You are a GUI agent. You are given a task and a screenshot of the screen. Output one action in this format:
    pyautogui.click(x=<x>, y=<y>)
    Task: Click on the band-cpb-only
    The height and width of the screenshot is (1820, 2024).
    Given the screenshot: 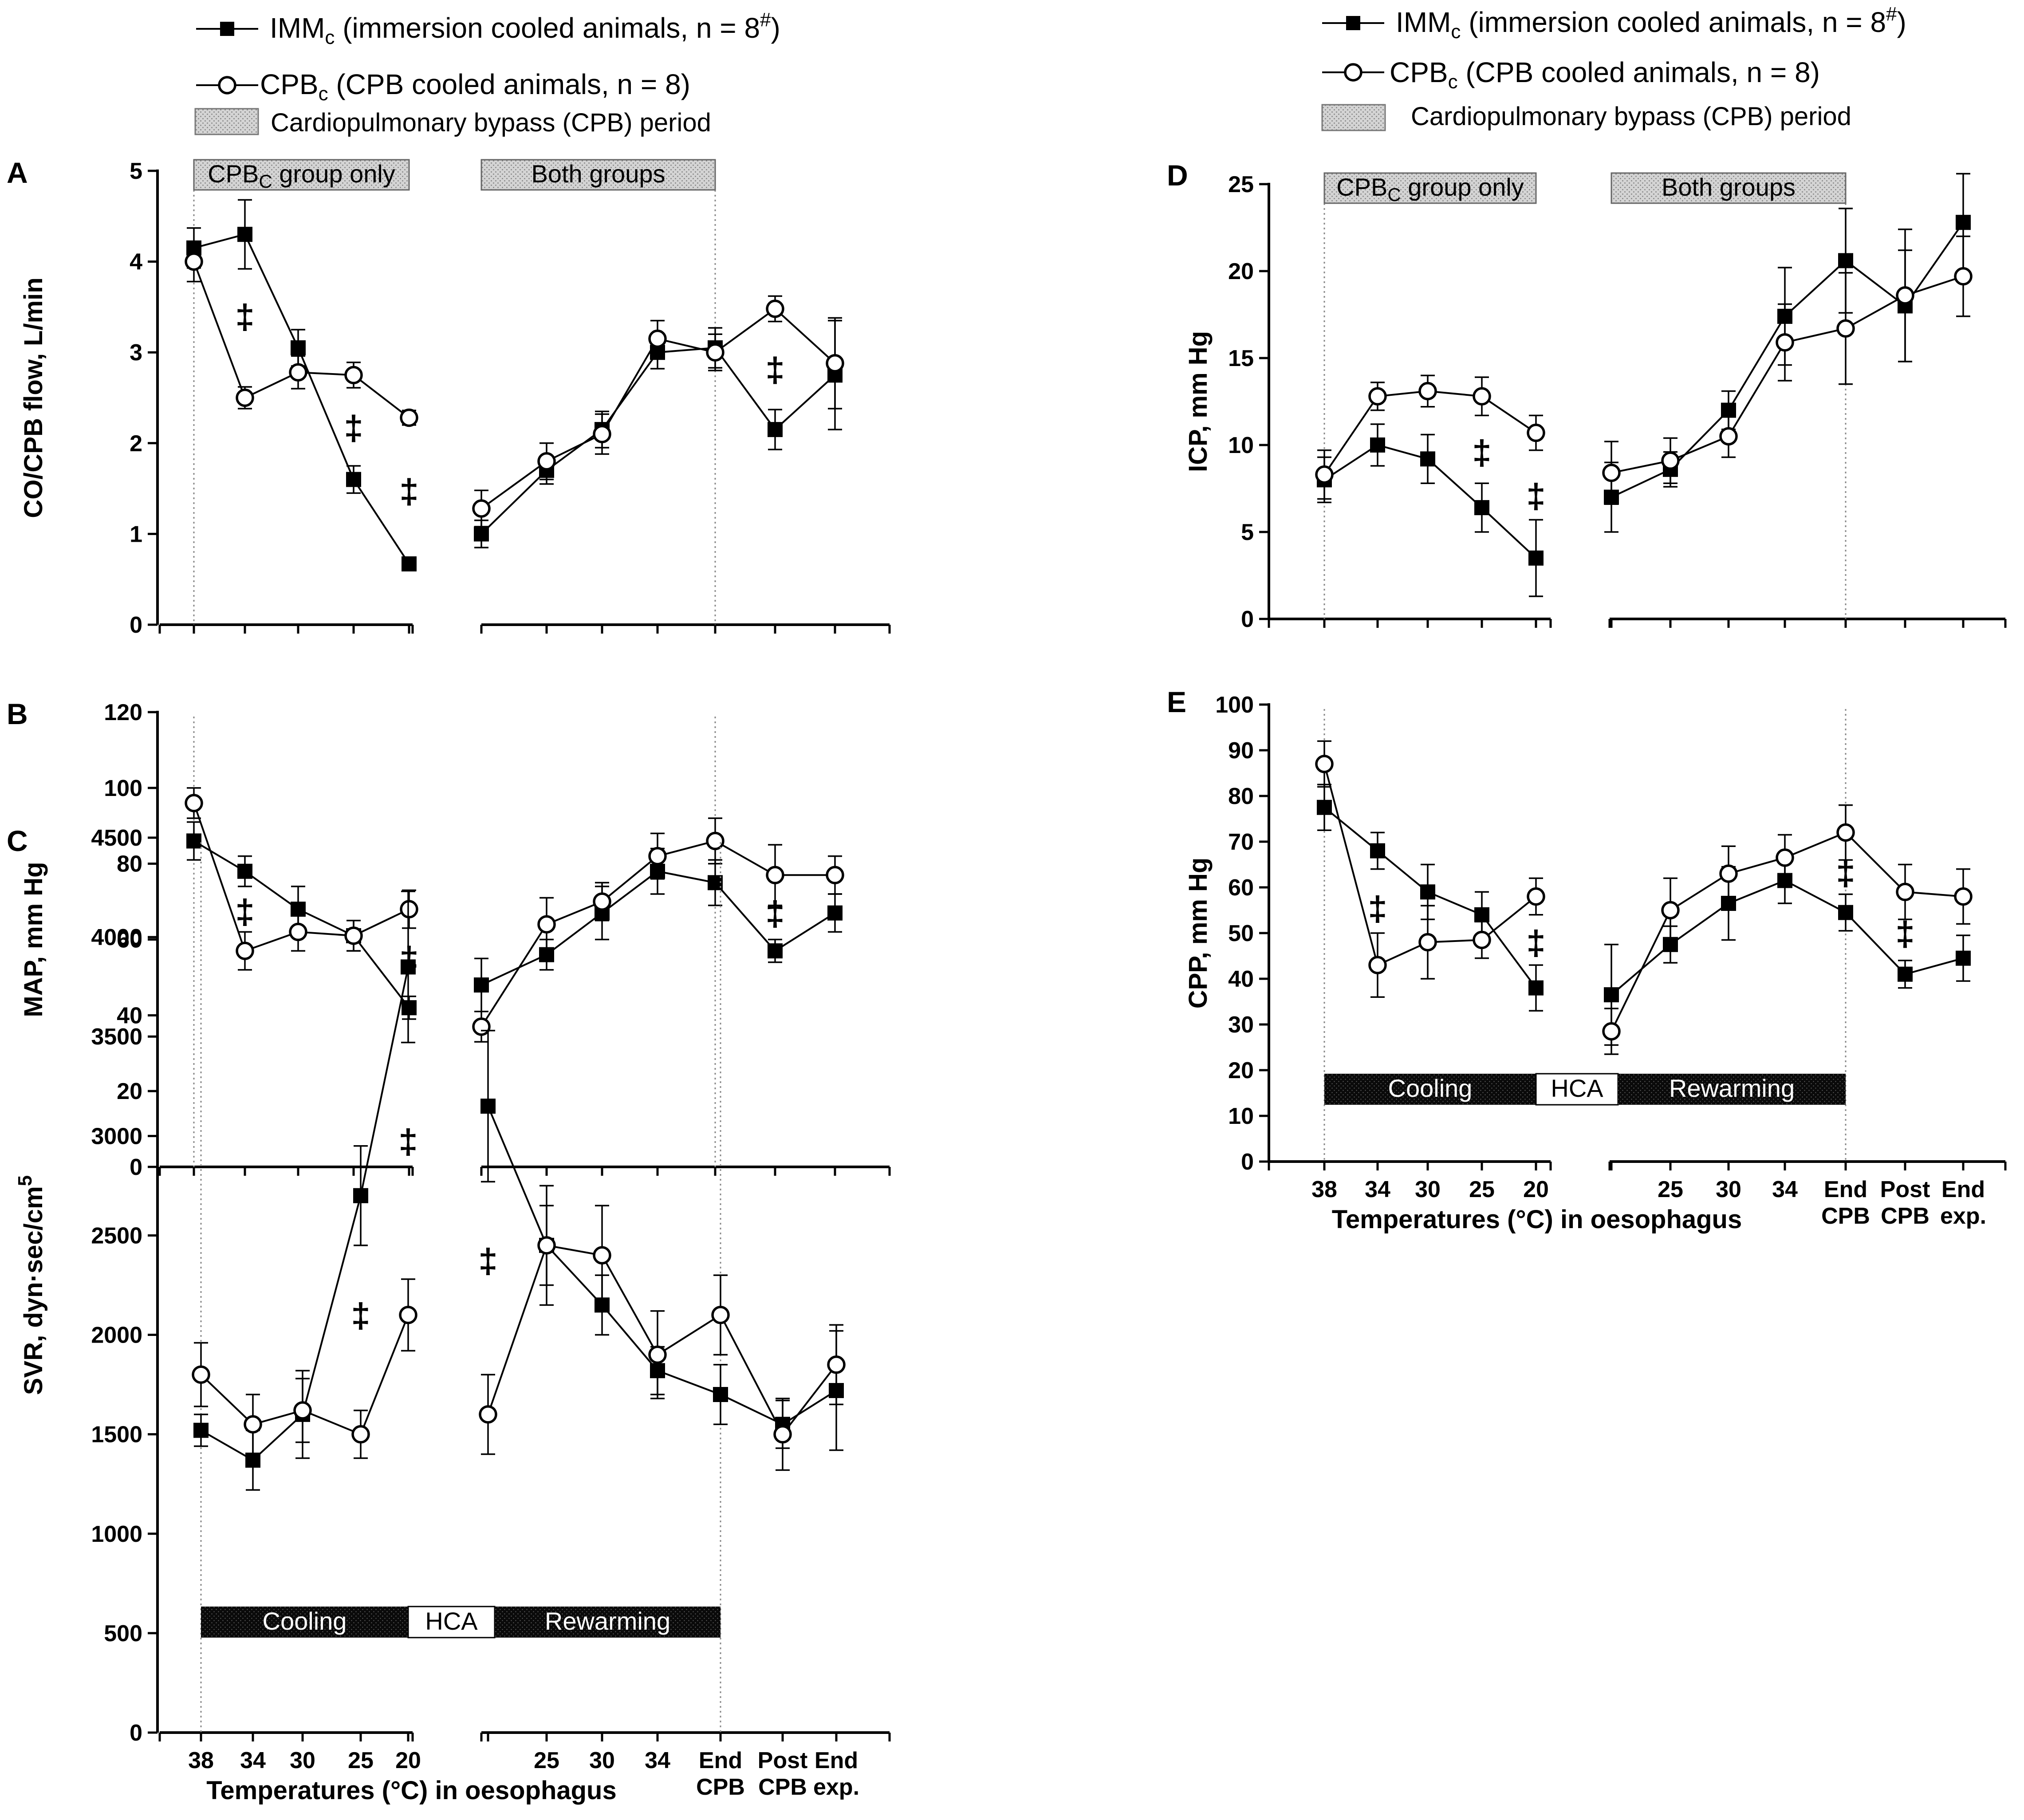 What is the action you would take?
    pyautogui.click(x=1430, y=188)
    